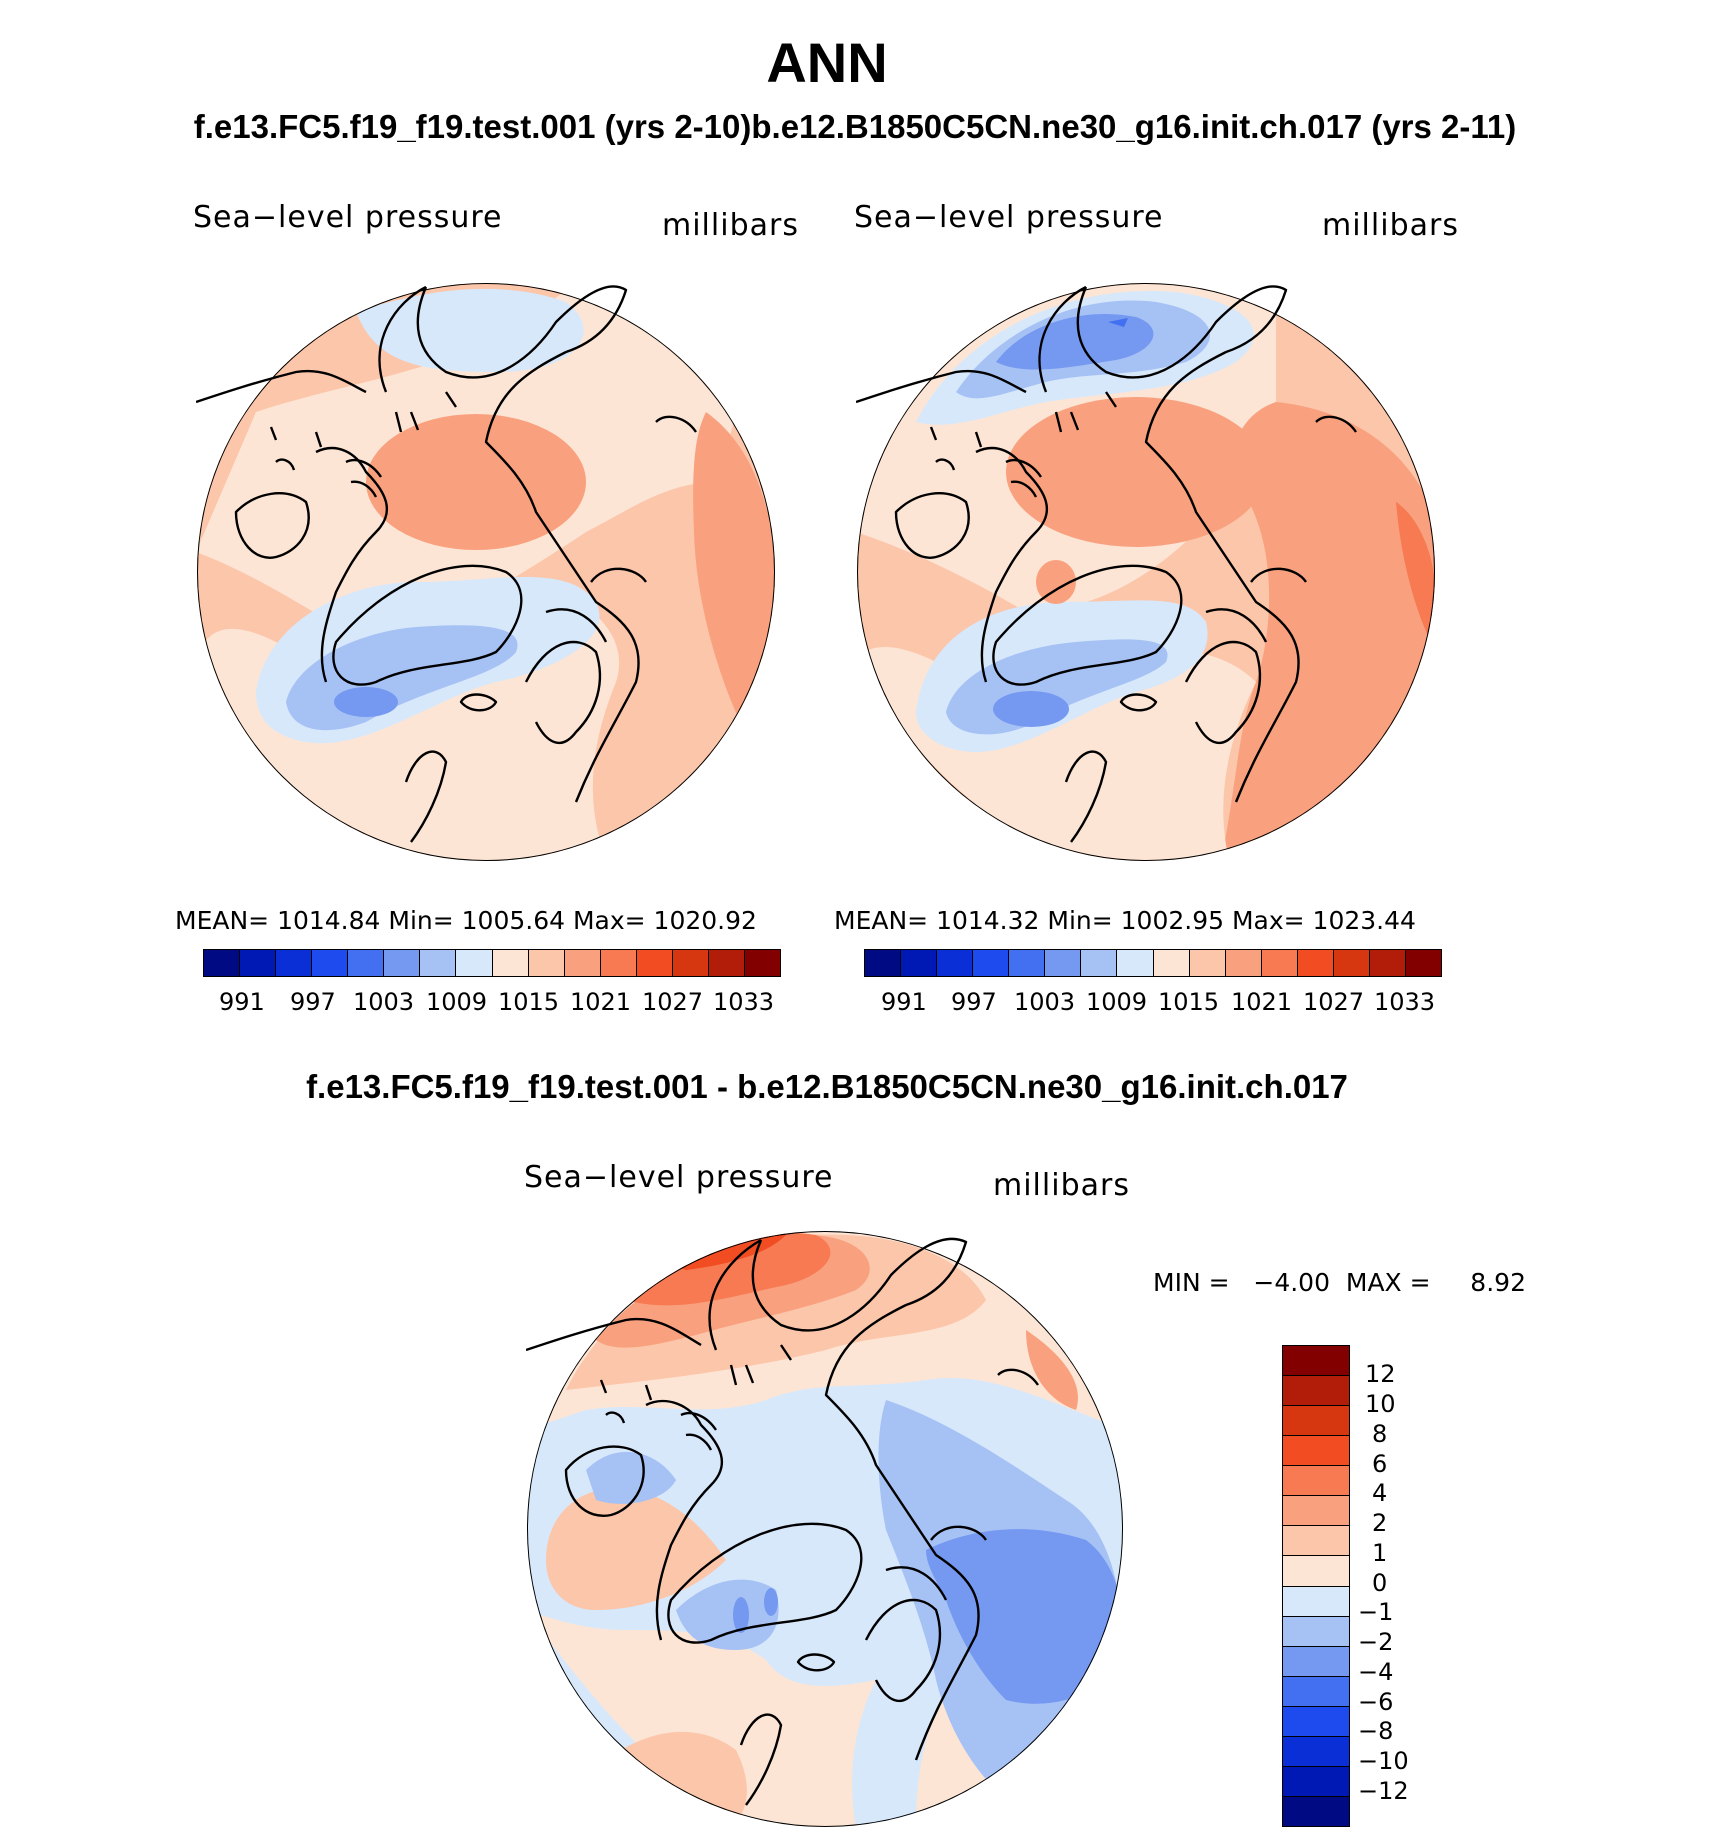 The height and width of the screenshot is (1839, 1710). Describe the element at coordinates (1380, 1523) in the screenshot. I see `colorbar-tick: 2` at that location.